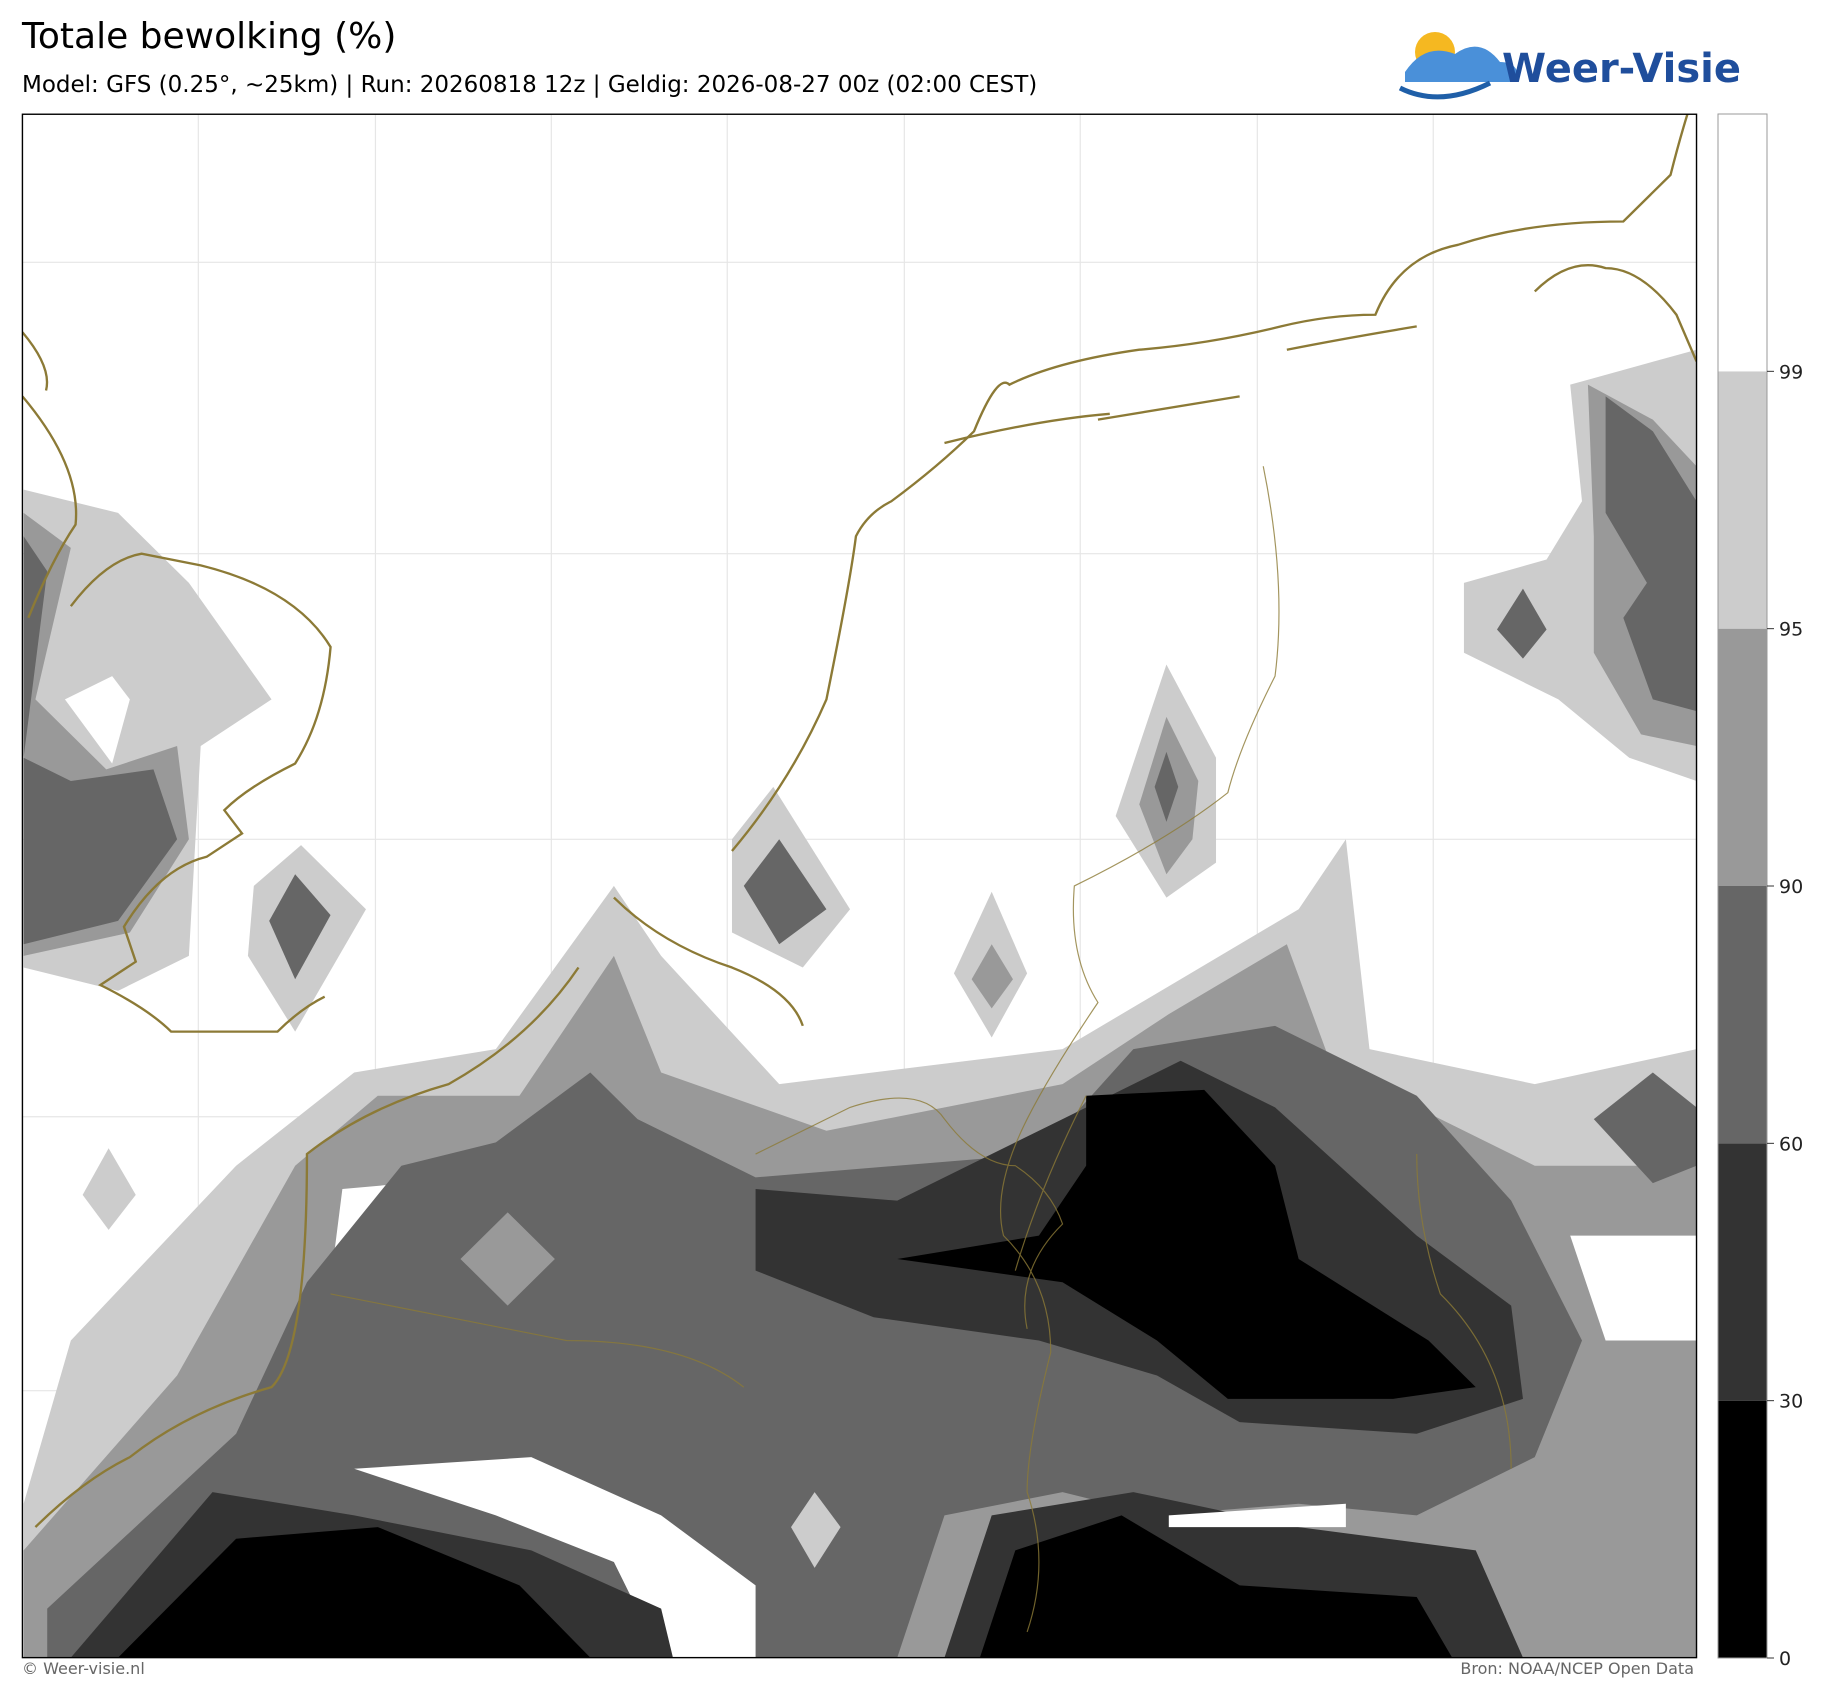  What do you see at coordinates (83, 1668) in the screenshot?
I see `footer-credit: © Weer-visie.nl` at bounding box center [83, 1668].